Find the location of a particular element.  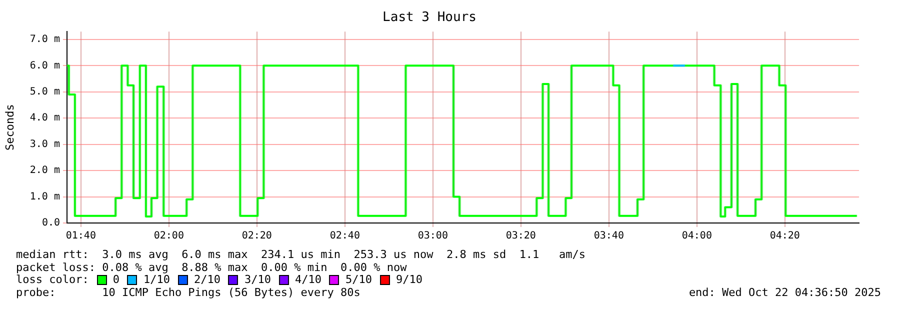

x-tick-label: 02:00 is located at coordinates (169, 236).